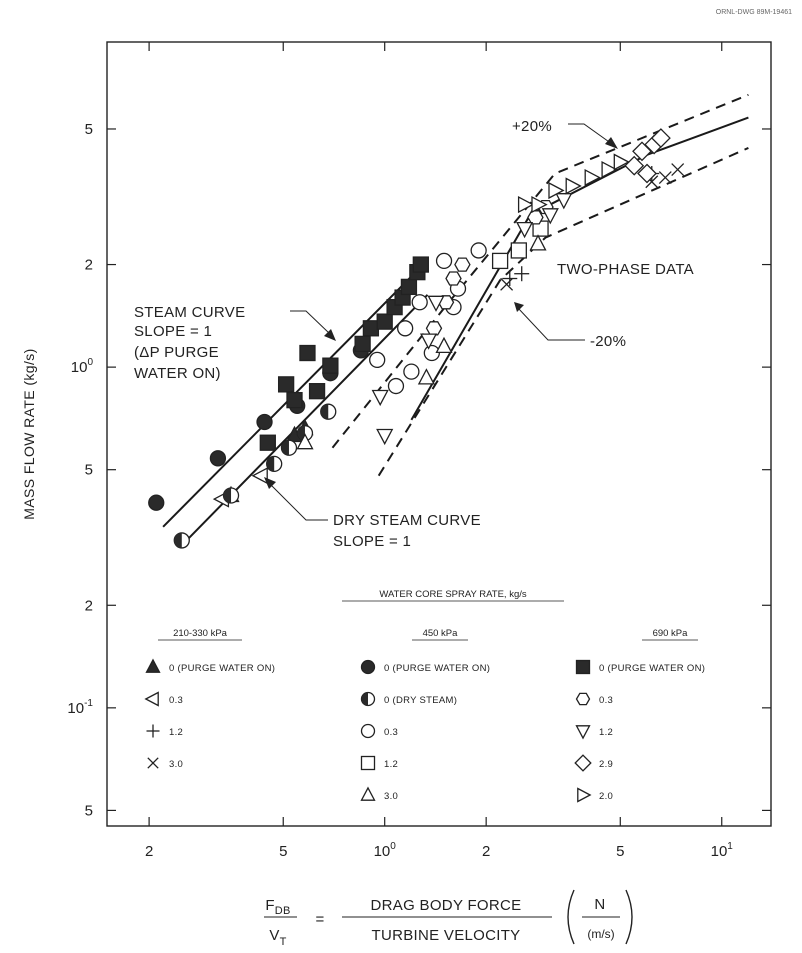  I want to click on legend-marker-left-triangle, so click(151, 699).